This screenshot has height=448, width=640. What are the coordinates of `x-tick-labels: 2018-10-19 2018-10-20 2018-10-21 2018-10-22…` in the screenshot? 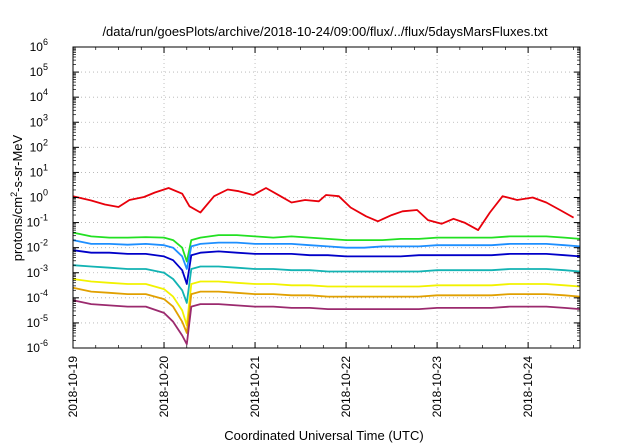 It's located at (300, 387).